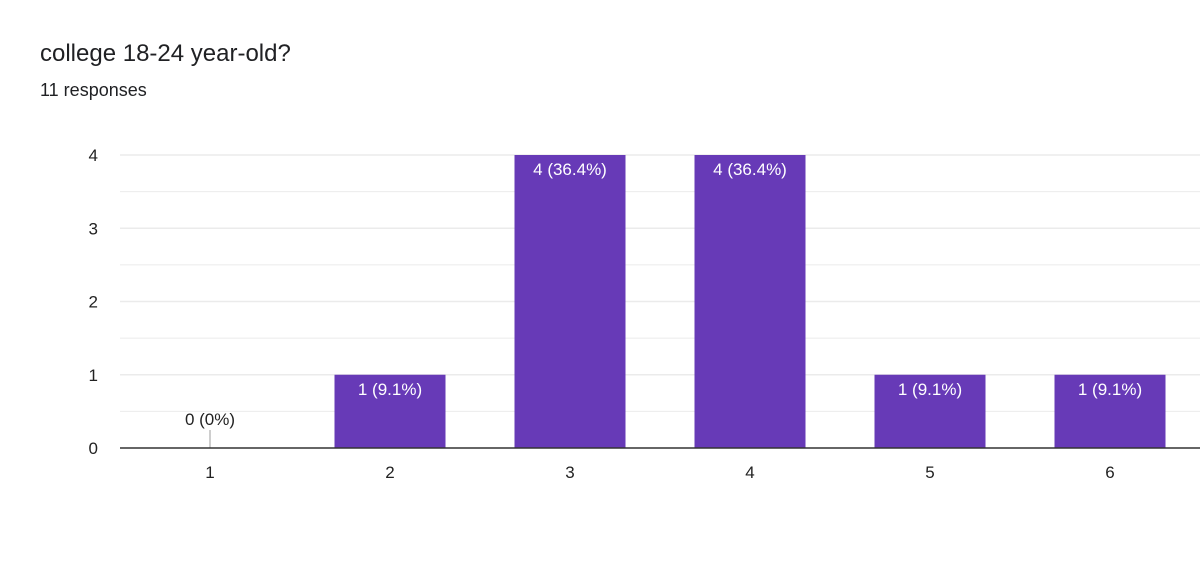  What do you see at coordinates (929, 472) in the screenshot?
I see `x-tick-label: 5` at bounding box center [929, 472].